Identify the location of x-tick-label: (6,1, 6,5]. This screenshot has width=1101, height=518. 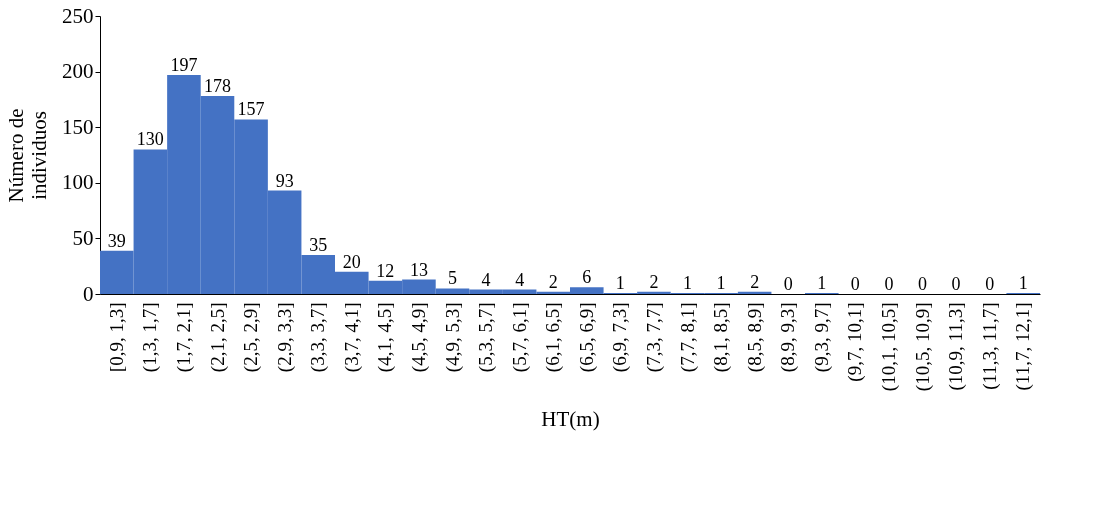
(553, 337).